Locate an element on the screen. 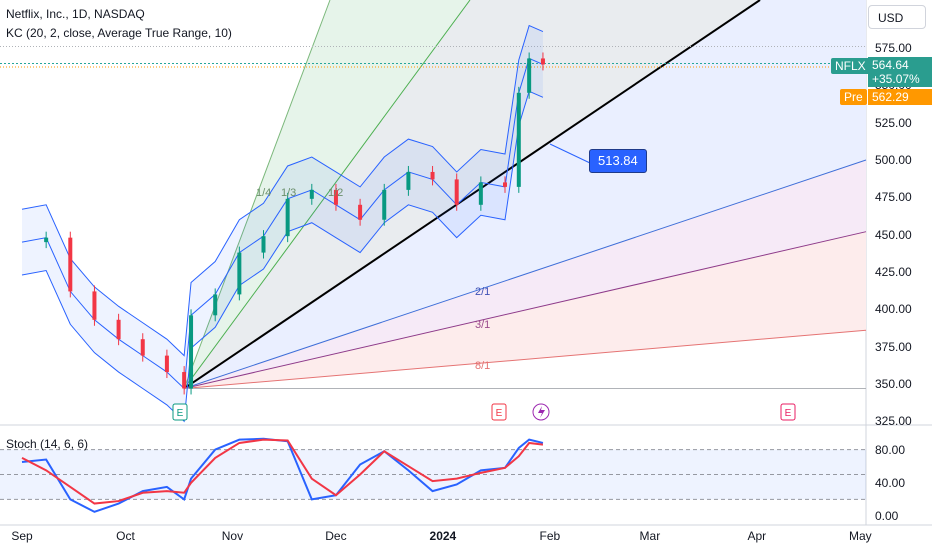  last-price-tag: 564.64 +35.07% is located at coordinates (900, 72).